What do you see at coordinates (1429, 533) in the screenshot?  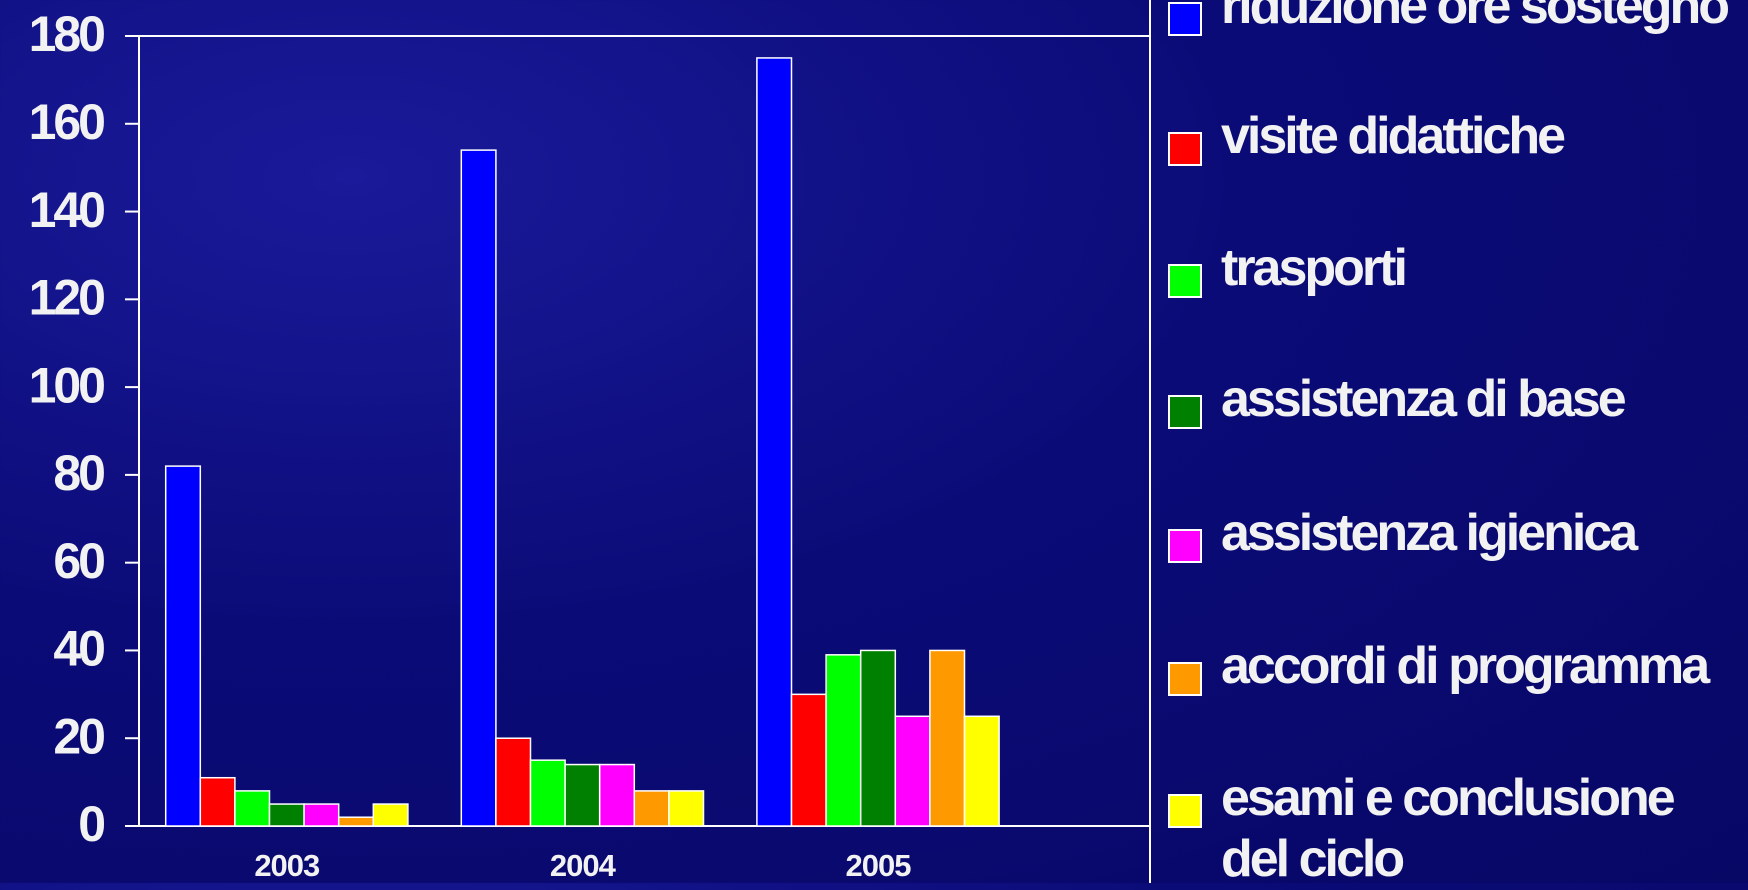 I see `legend-label: assistenza igienica` at bounding box center [1429, 533].